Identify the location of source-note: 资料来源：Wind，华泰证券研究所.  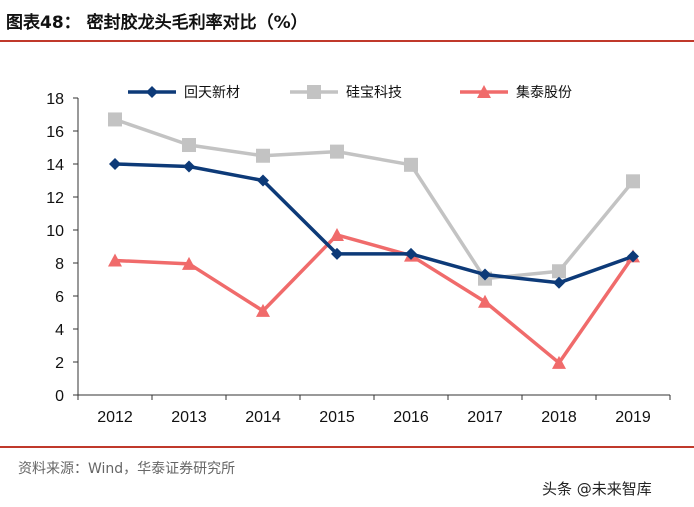
(127, 469).